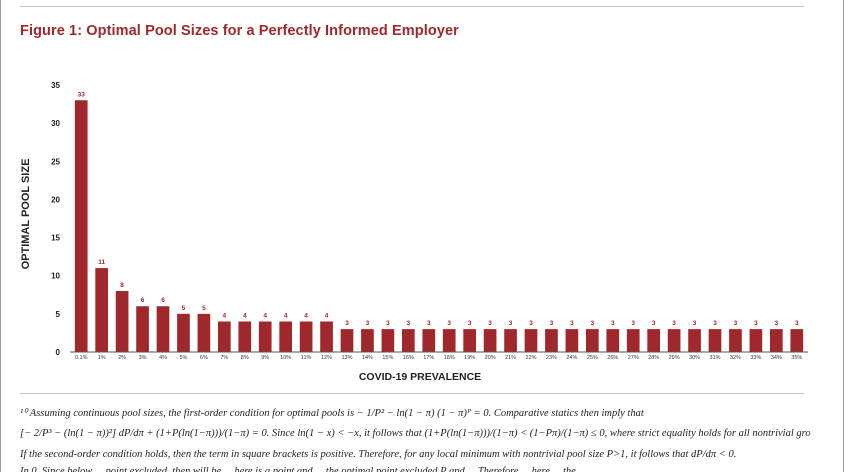 The height and width of the screenshot is (472, 844). I want to click on y-tick-label: 25, so click(55, 161).